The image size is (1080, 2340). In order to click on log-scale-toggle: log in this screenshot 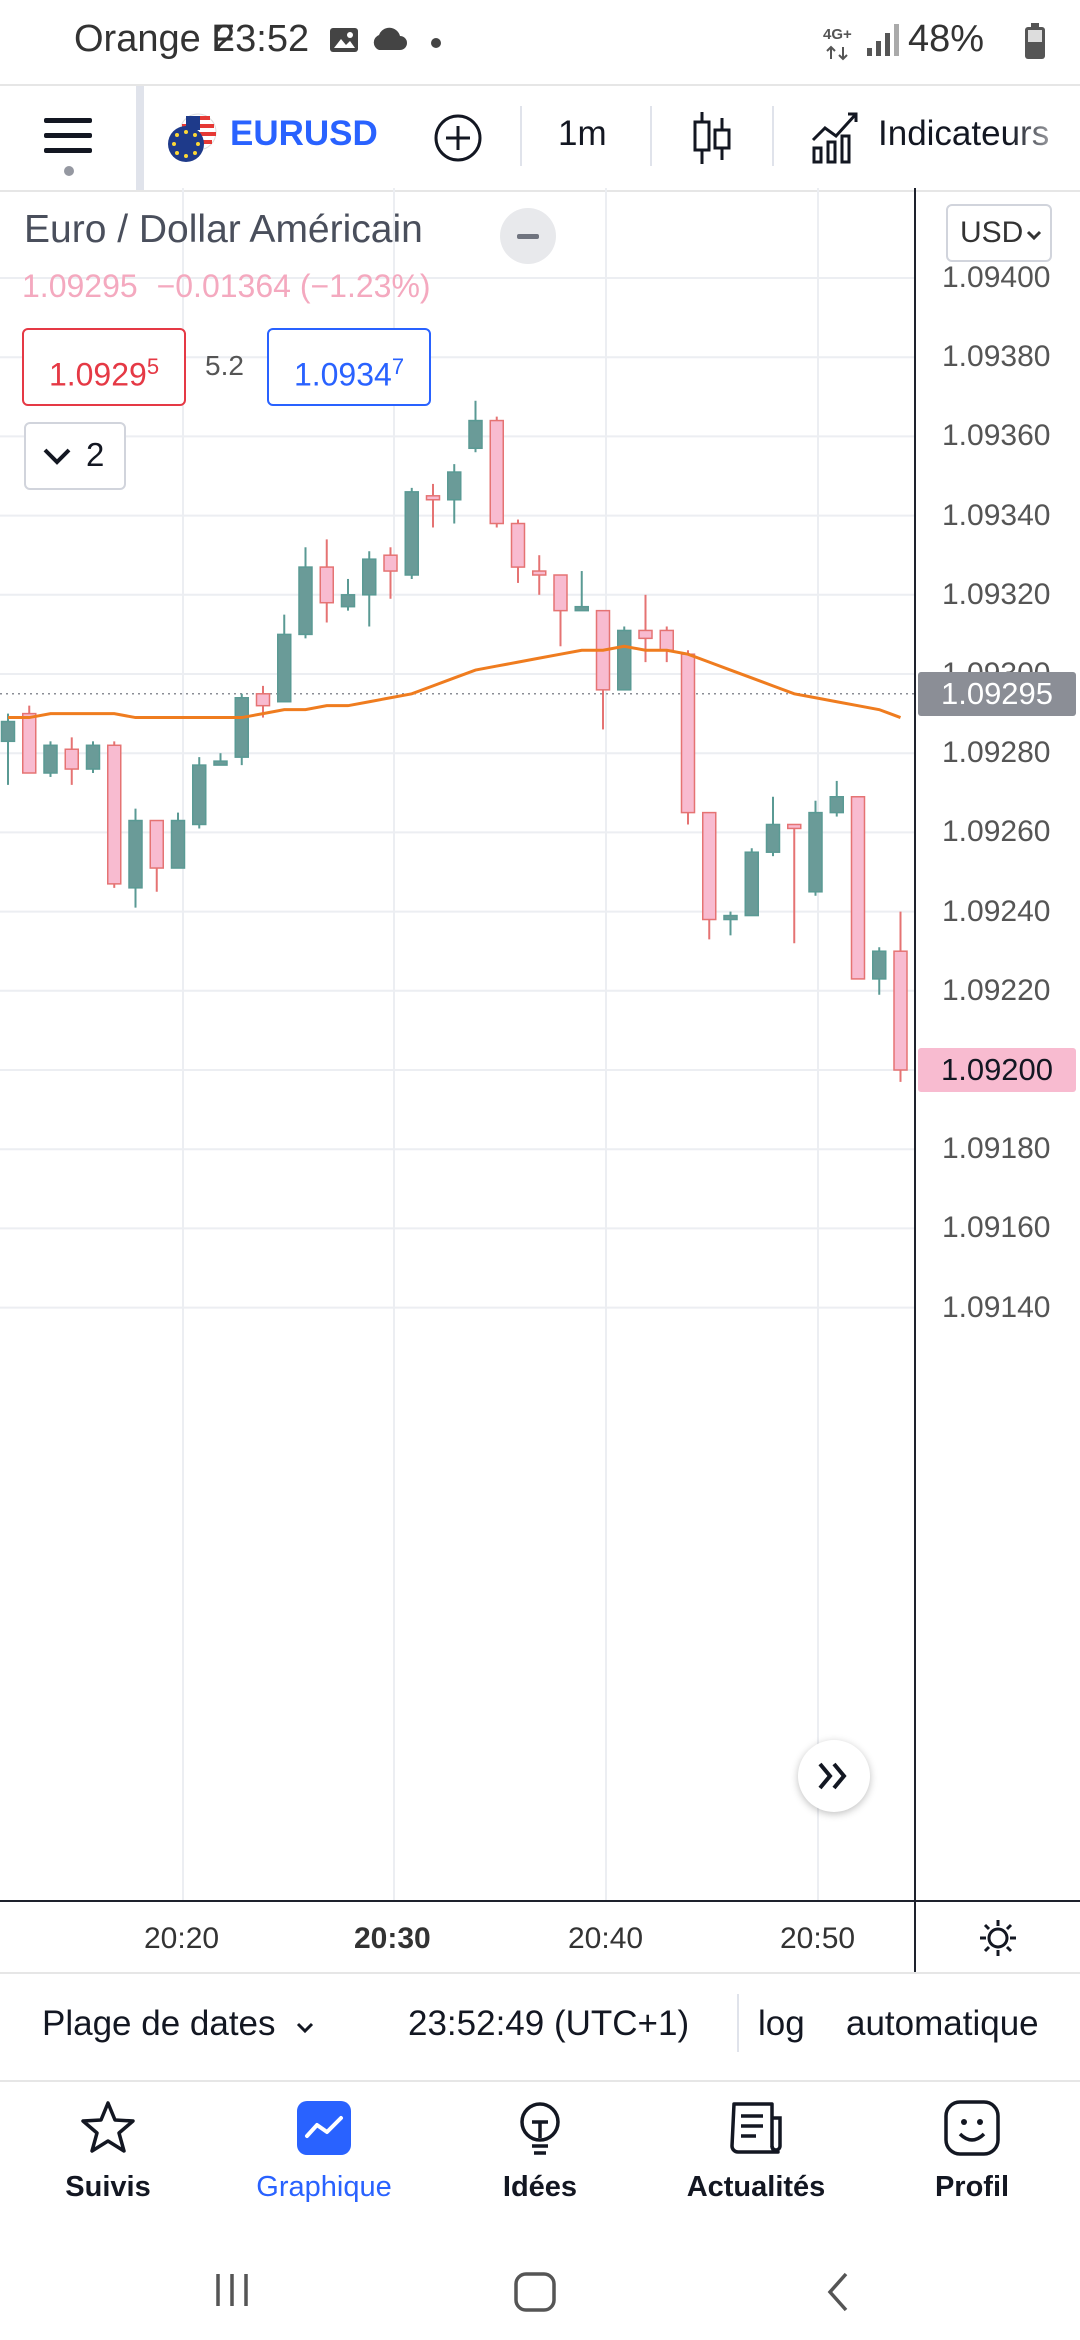, I will do `click(781, 2023)`.